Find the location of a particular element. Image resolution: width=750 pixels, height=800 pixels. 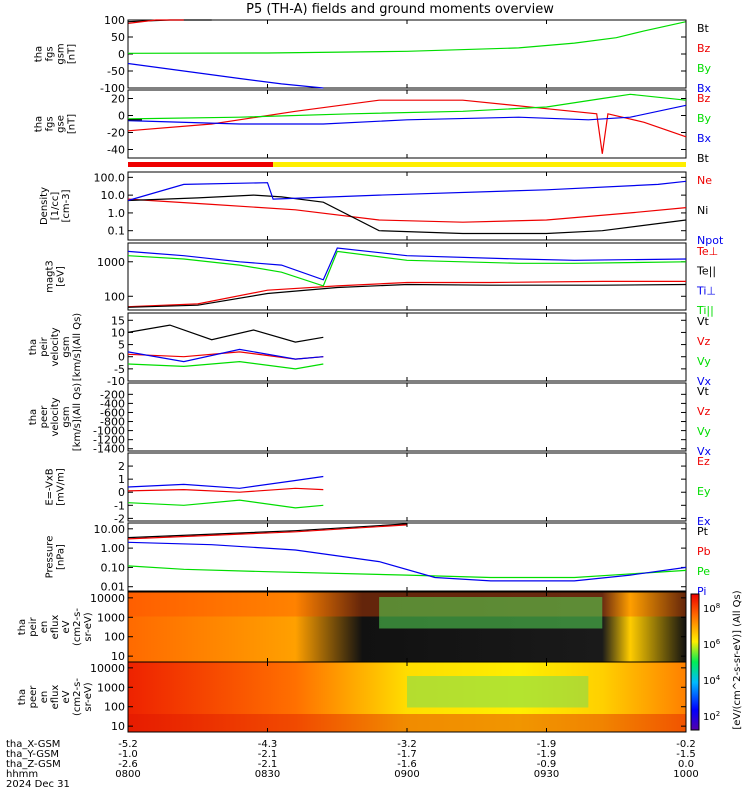

x-row-label: tha_X-GSM is located at coordinates (33, 744).